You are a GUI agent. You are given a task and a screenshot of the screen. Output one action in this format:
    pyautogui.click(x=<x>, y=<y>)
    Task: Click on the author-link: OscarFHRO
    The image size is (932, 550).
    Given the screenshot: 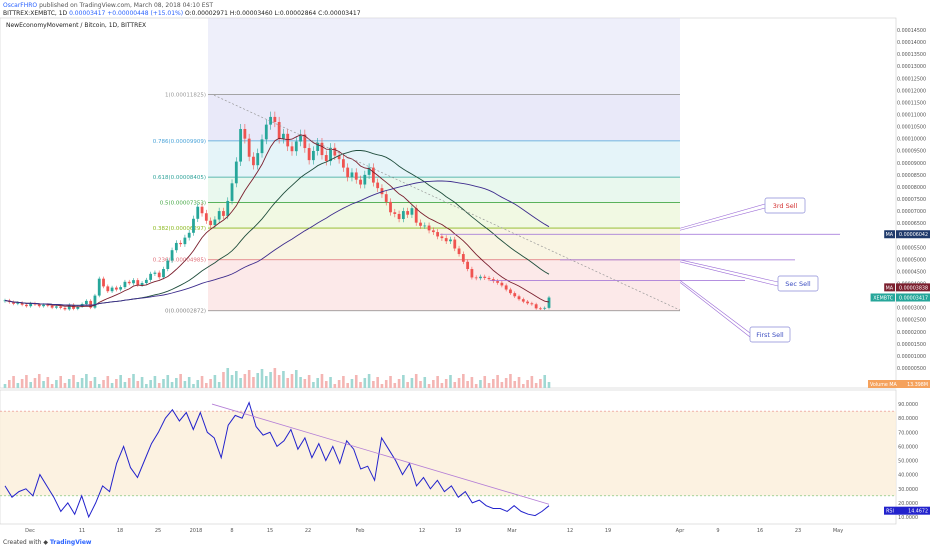 What is the action you would take?
    pyautogui.click(x=20, y=5)
    